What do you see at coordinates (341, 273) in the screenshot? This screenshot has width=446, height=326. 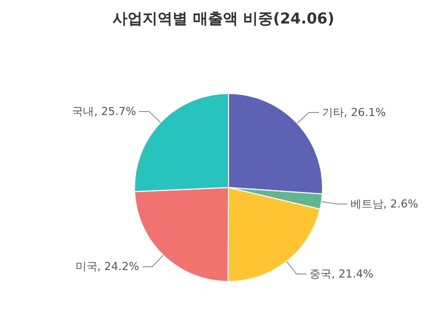 I see `slice-label: 중국, 21.4%` at bounding box center [341, 273].